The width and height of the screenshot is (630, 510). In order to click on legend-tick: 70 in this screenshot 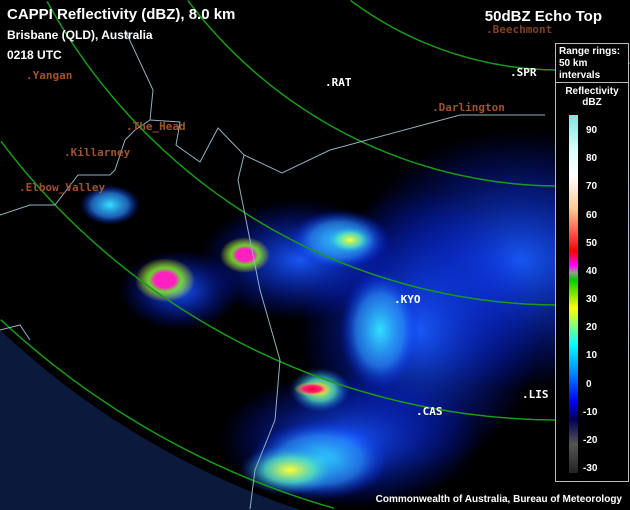, I will do `click(592, 186)`.